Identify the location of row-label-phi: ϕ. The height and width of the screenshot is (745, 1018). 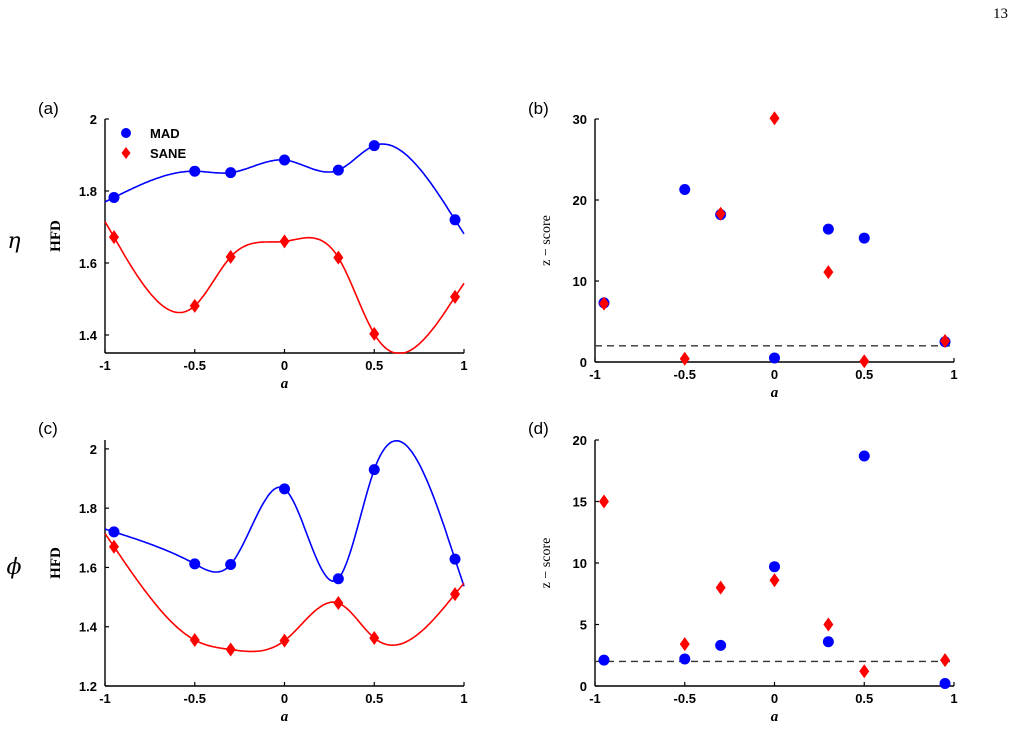
(14, 567).